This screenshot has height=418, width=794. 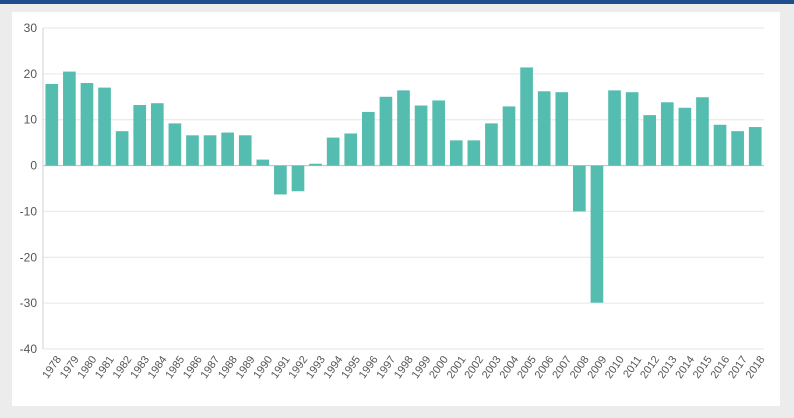 What do you see at coordinates (31, 120) in the screenshot?
I see `y-tick-label: 10` at bounding box center [31, 120].